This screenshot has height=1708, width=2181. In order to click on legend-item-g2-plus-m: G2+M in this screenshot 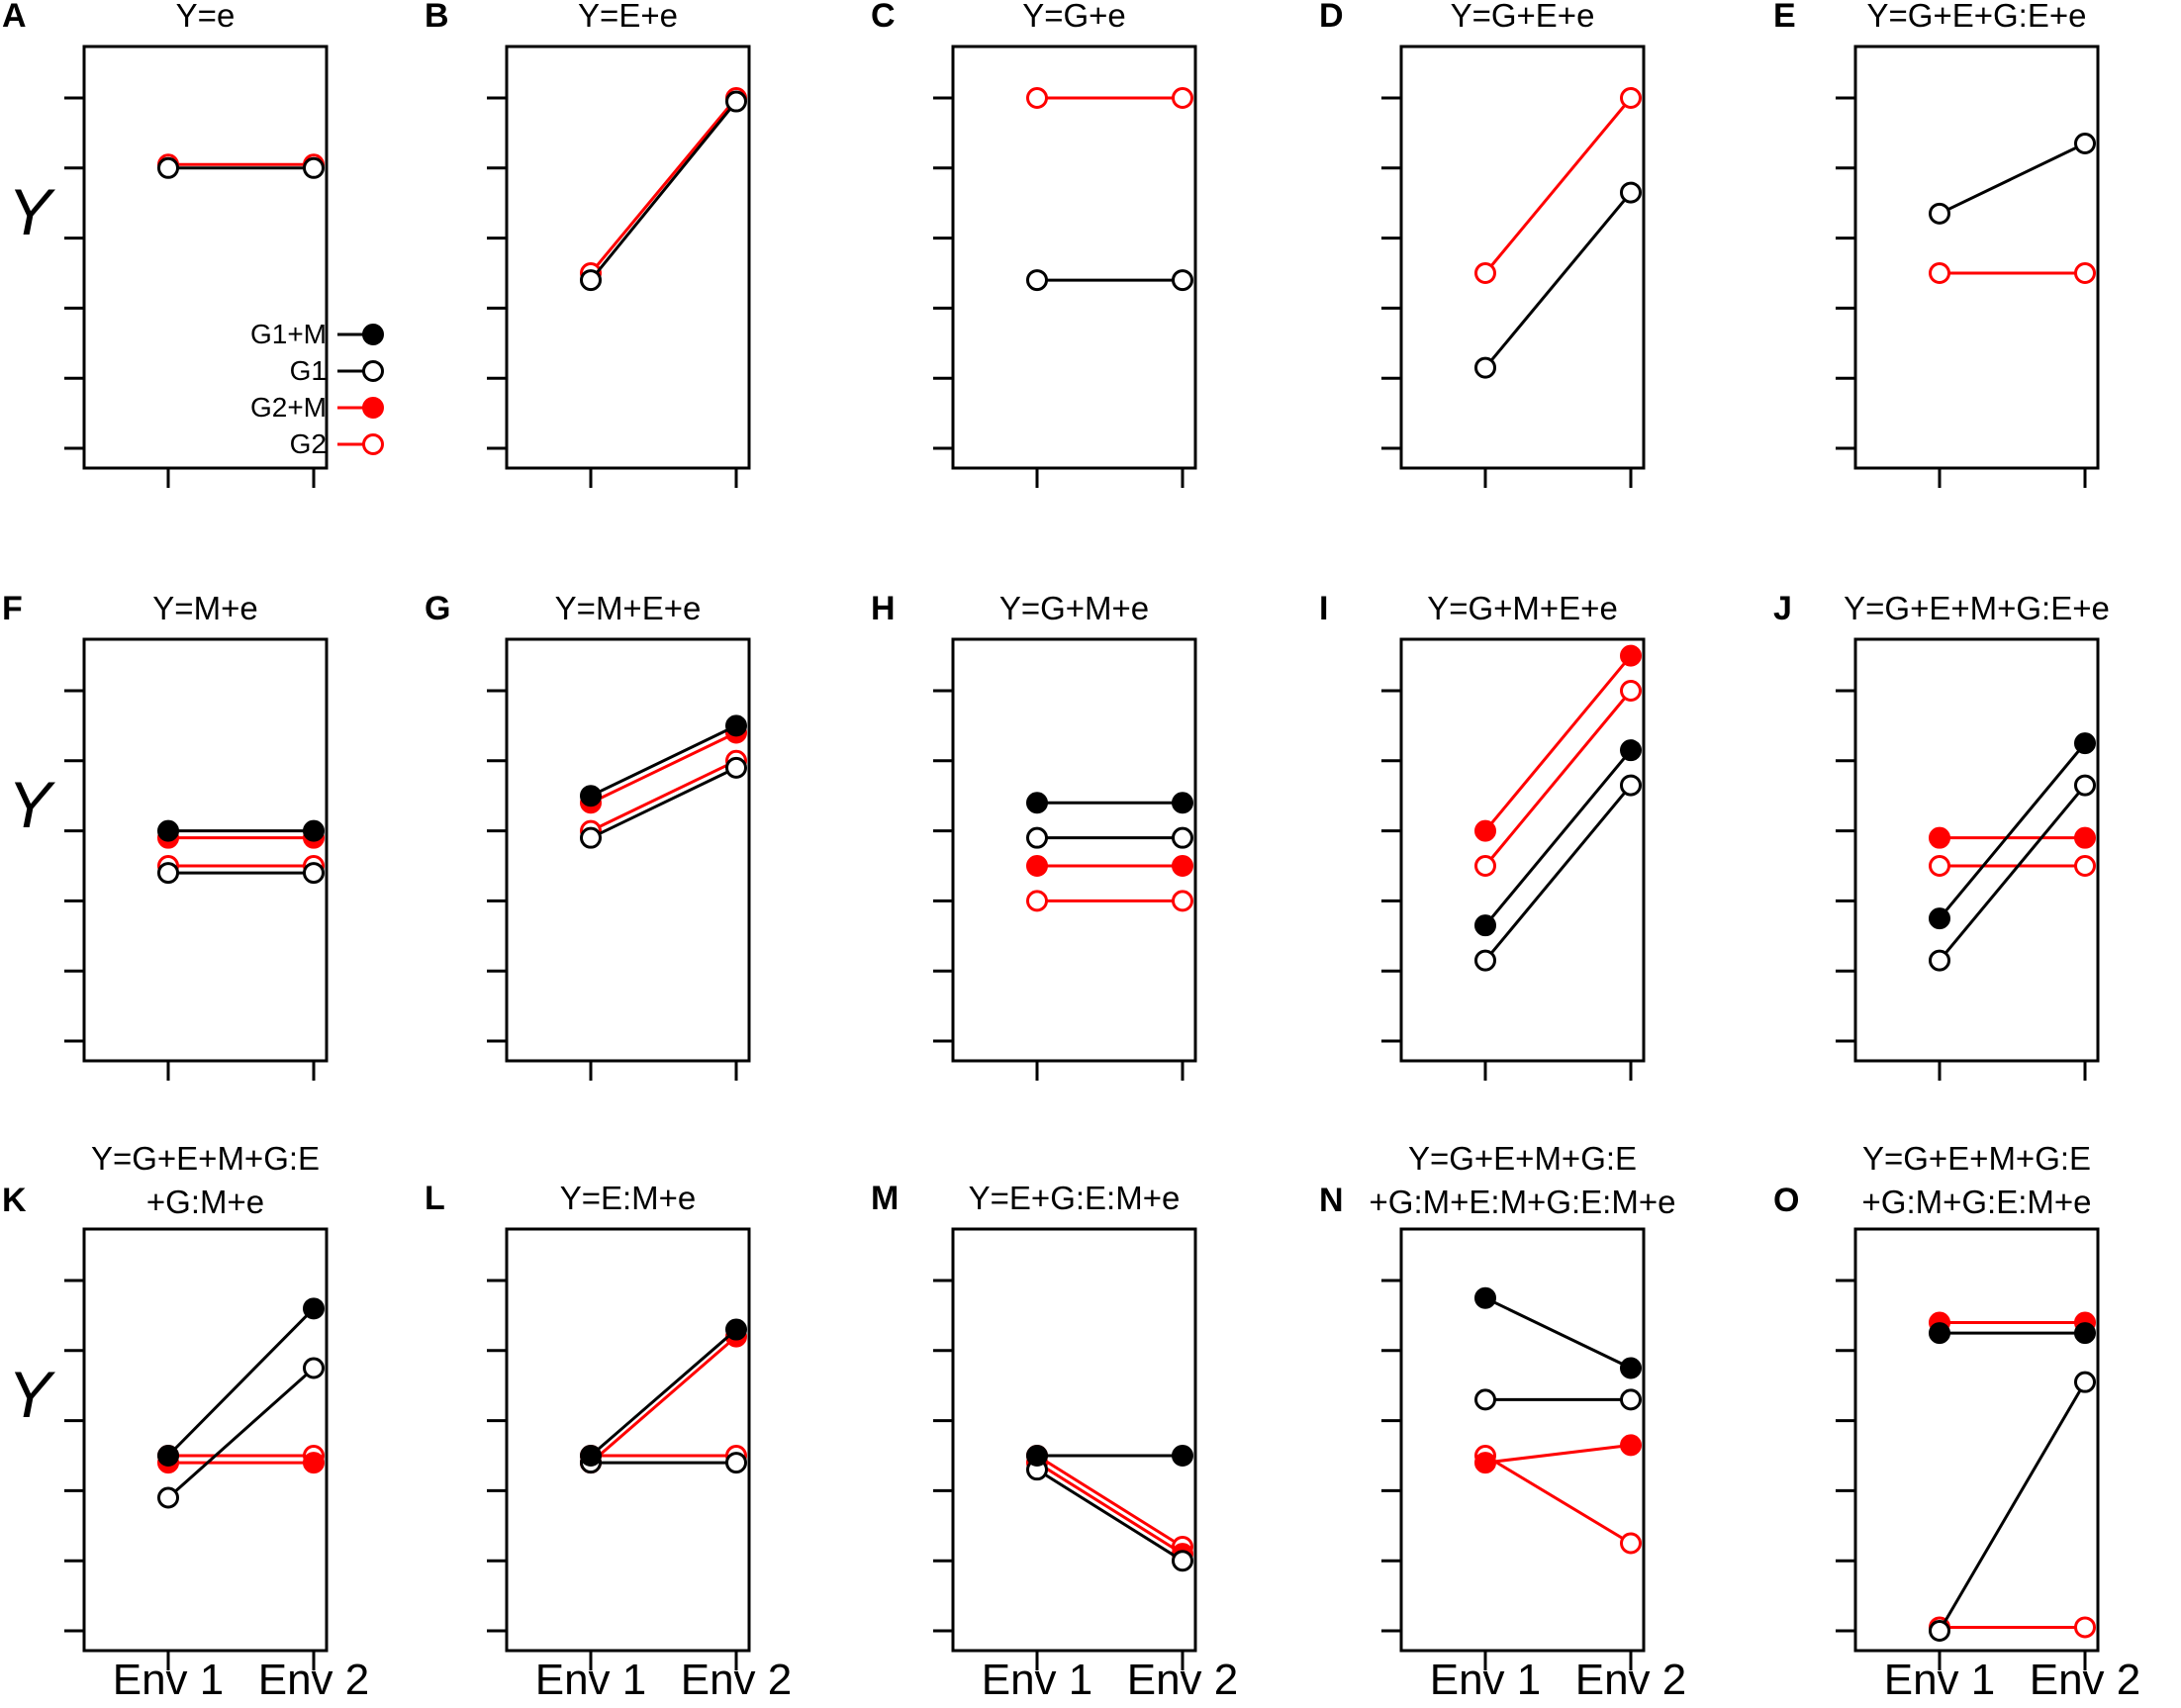, I will do `click(317, 407)`.